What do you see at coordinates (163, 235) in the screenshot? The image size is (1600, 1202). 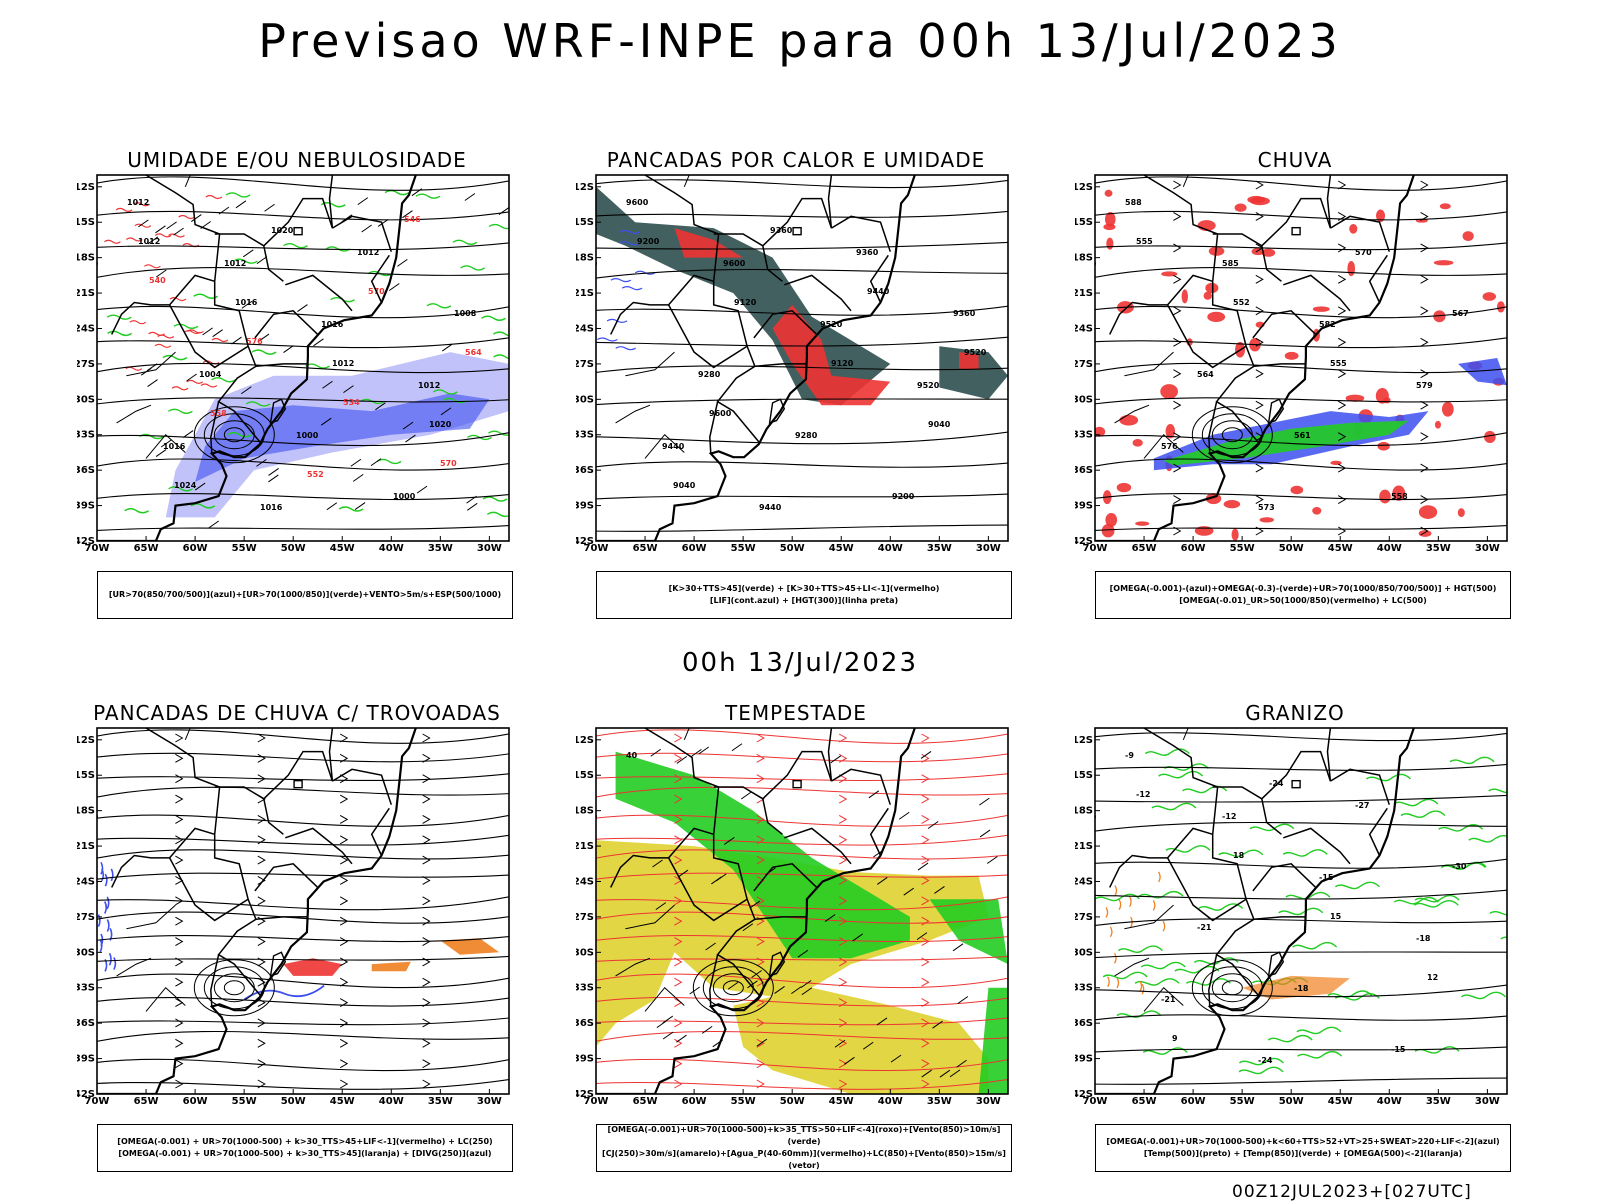 I see `thickness-contour-fragment` at bounding box center [163, 235].